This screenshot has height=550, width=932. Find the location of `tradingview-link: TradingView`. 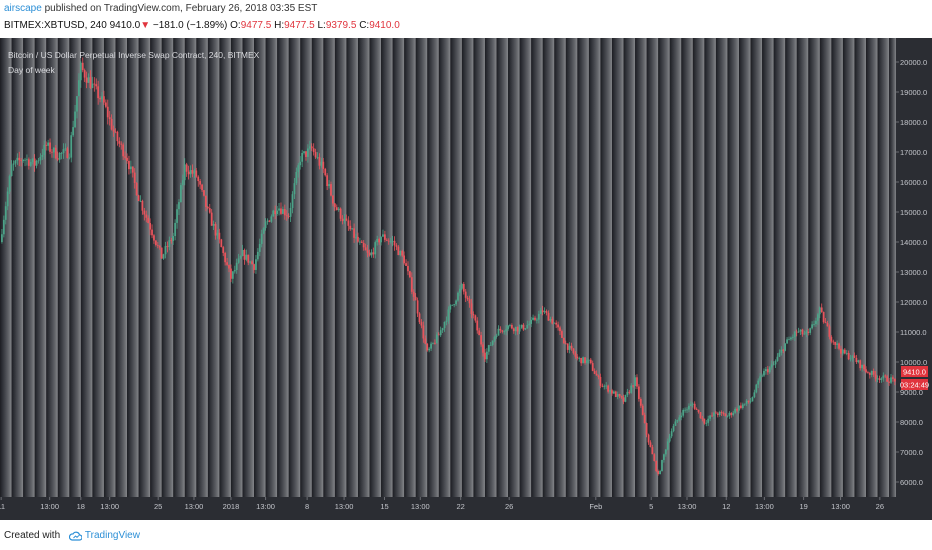

tradingview-link: TradingView is located at coordinates (112, 536).